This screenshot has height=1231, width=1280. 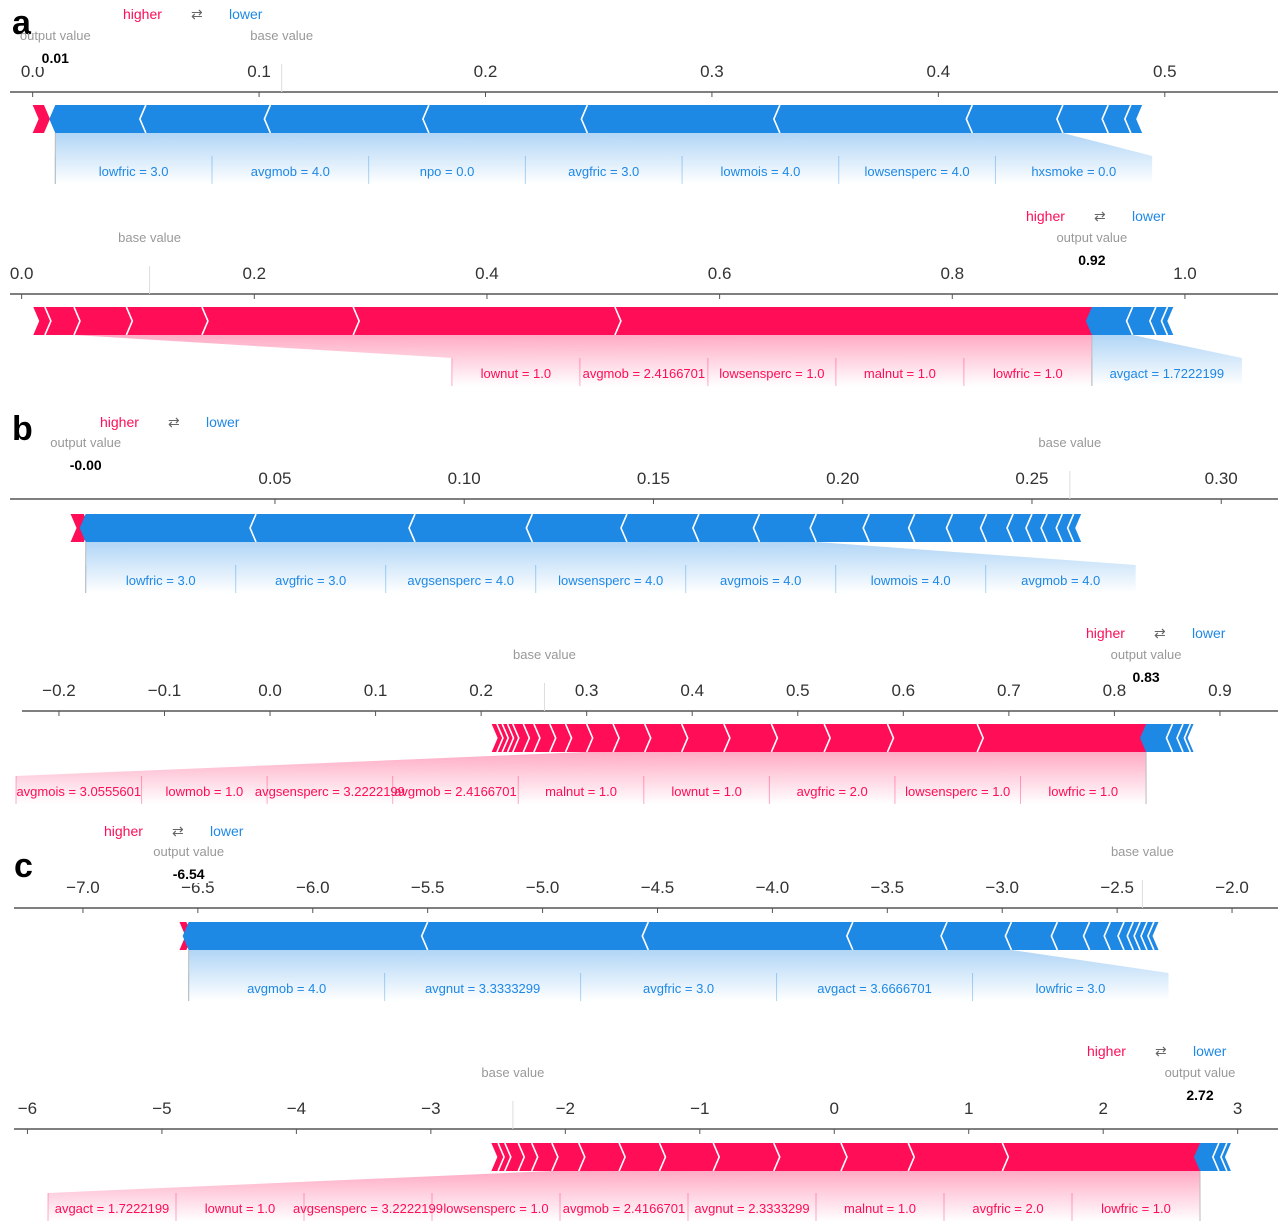 I want to click on tick-label: −4.5, so click(x=658, y=887).